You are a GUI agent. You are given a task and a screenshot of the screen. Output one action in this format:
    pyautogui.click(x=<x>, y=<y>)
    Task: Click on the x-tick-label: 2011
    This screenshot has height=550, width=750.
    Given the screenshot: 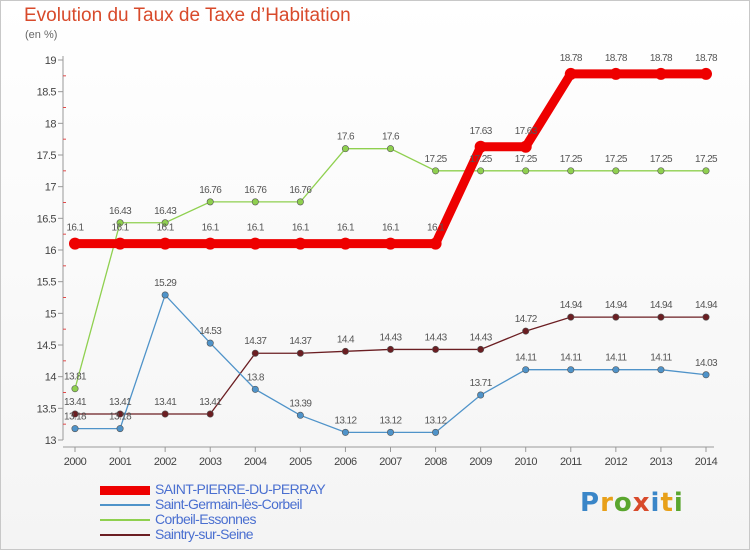 What is the action you would take?
    pyautogui.click(x=571, y=462)
    